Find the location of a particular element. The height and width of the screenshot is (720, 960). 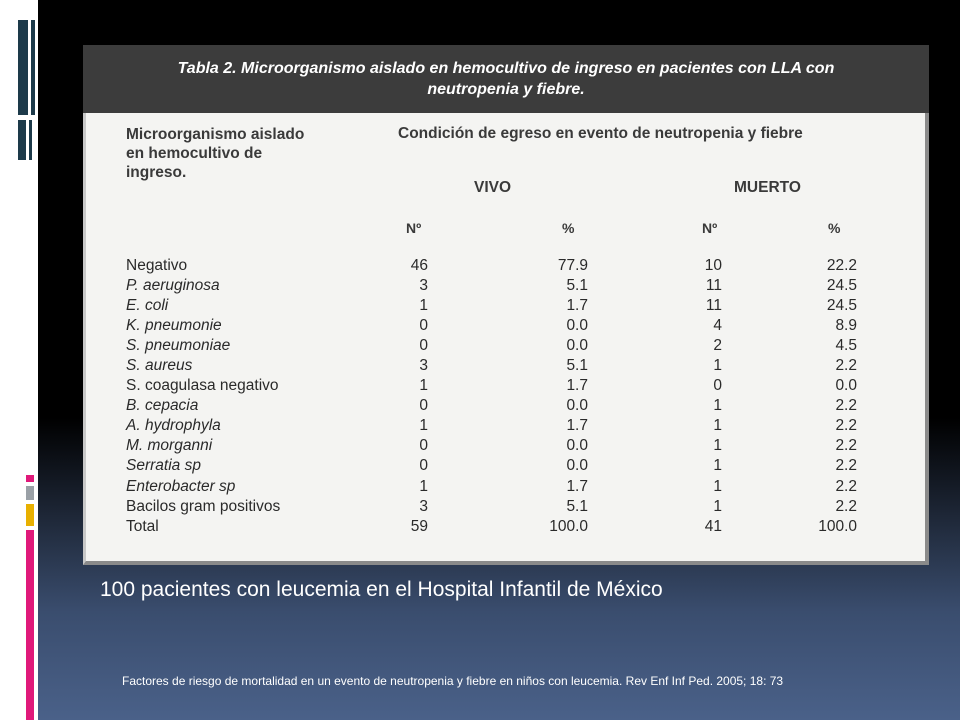

row-name: A. hydrophyla is located at coordinates (173, 426).